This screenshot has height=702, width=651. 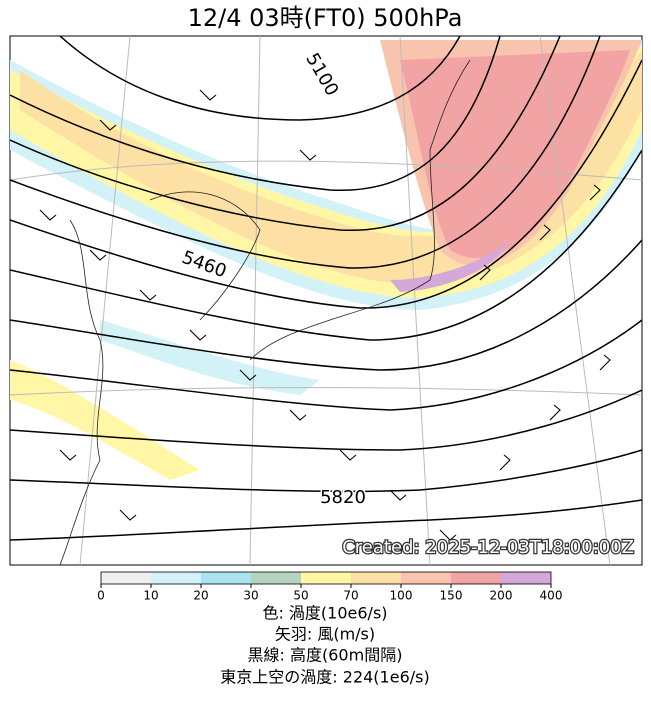 I want to click on legend-line: 色: 渦度(10e6/s), so click(x=324, y=613).